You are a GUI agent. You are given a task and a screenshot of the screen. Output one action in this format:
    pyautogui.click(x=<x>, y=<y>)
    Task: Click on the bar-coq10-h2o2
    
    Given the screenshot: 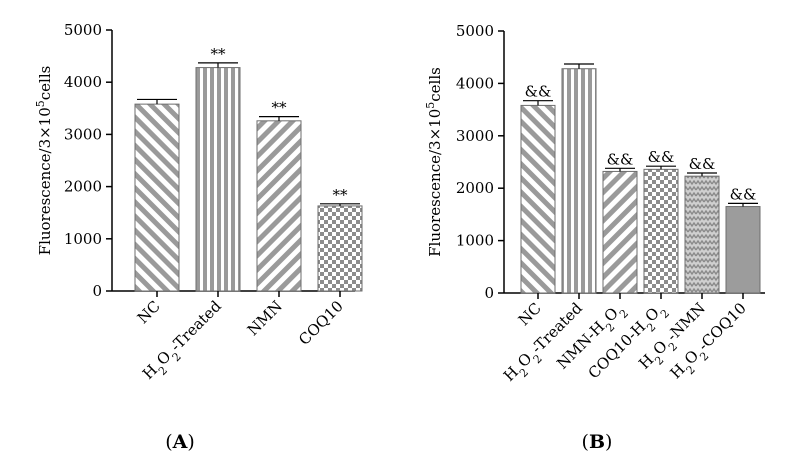 What is the action you would take?
    pyautogui.click(x=661, y=231)
    